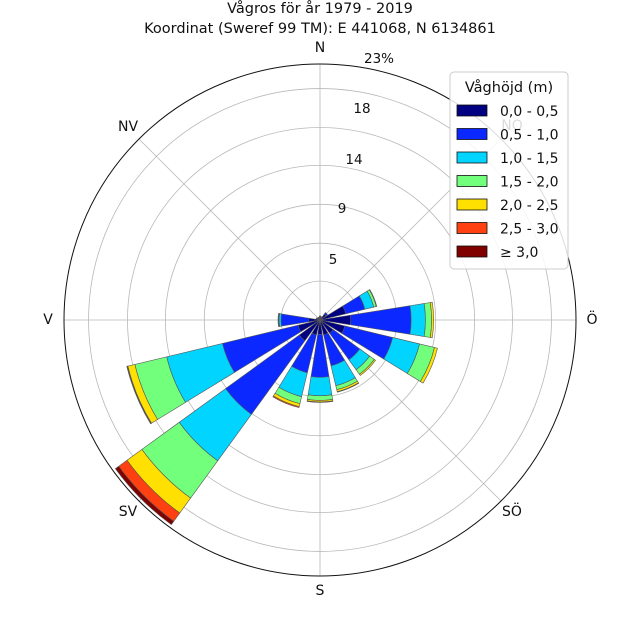 Image resolution: width=640 pixels, height=640 pixels. I want to click on legend-entry: 0,0 - 0,5, so click(529, 112).